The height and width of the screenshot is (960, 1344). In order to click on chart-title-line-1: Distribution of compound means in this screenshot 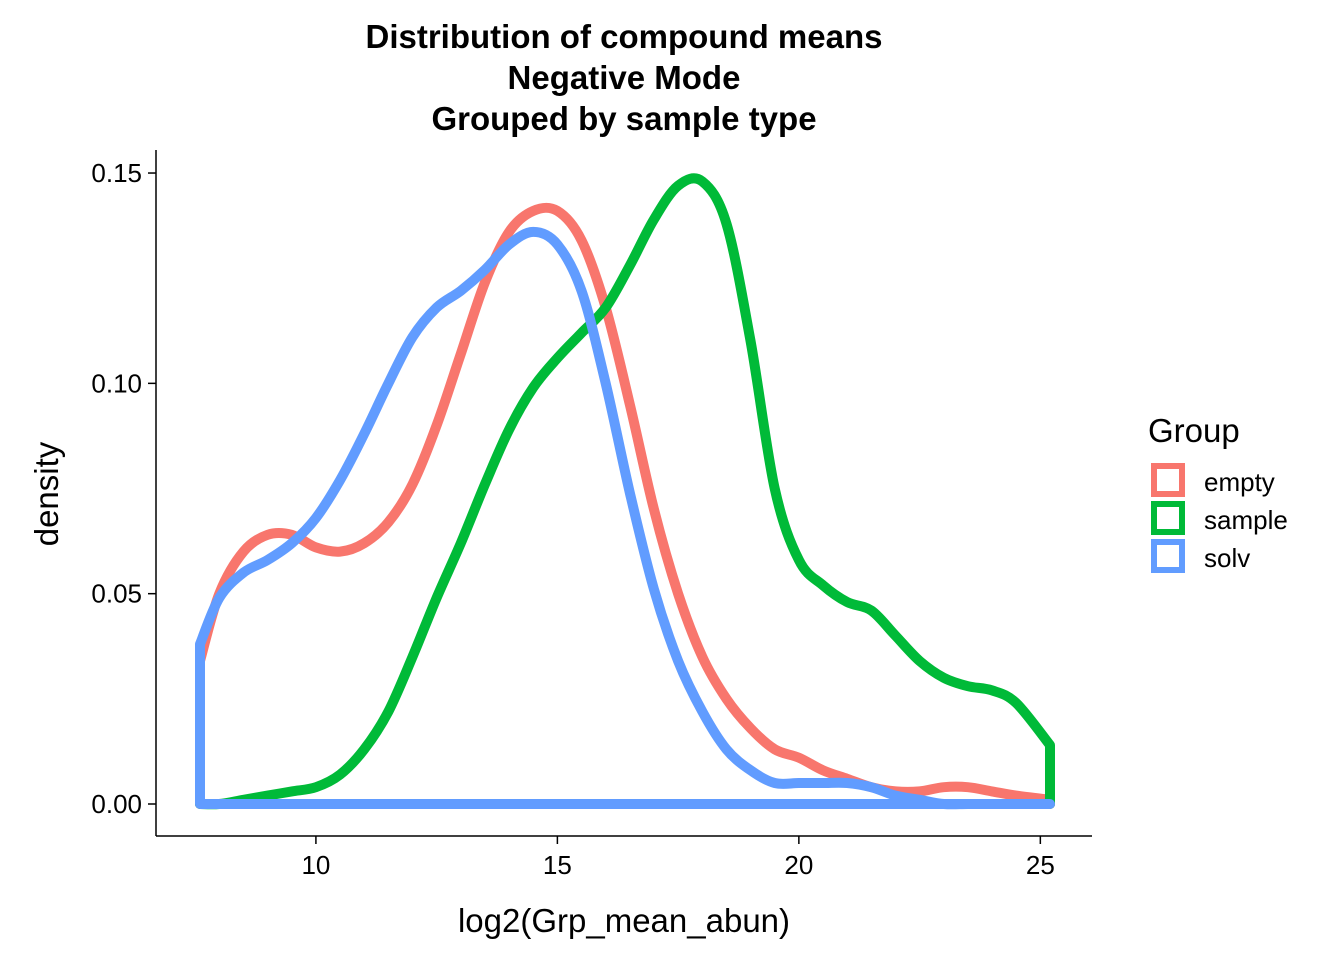, I will do `click(624, 36)`.